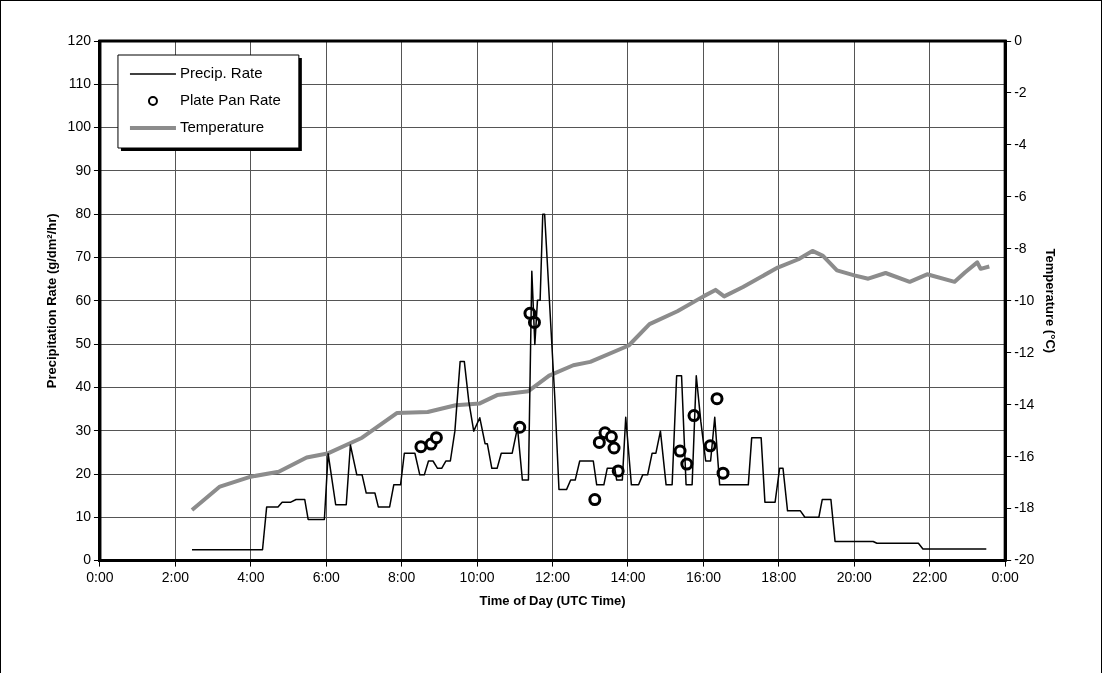 The width and height of the screenshot is (1102, 674). What do you see at coordinates (1024, 299) in the screenshot?
I see `y2-tick-label: -10` at bounding box center [1024, 299].